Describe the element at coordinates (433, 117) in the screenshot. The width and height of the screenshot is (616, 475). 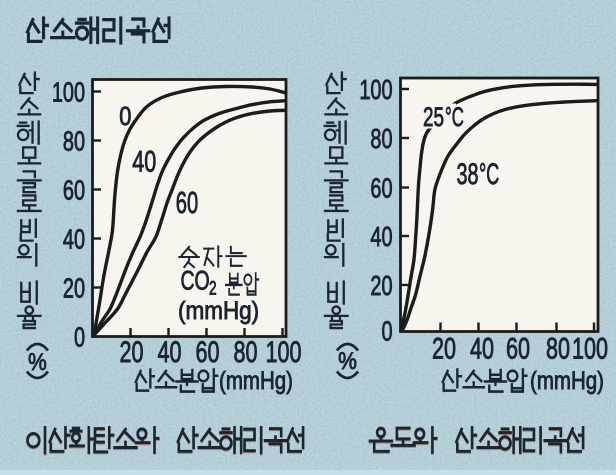
I see `svg-text: 25` at that location.